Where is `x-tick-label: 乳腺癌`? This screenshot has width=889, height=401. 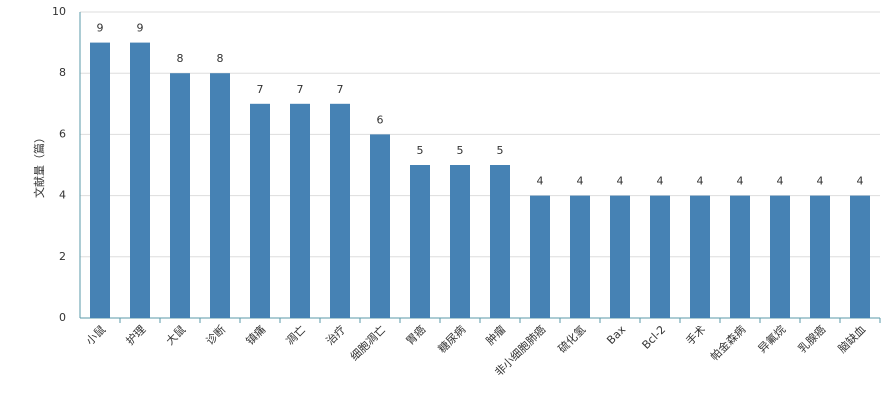
x-tick-label: 乳腺癌 is located at coordinates (811, 338).